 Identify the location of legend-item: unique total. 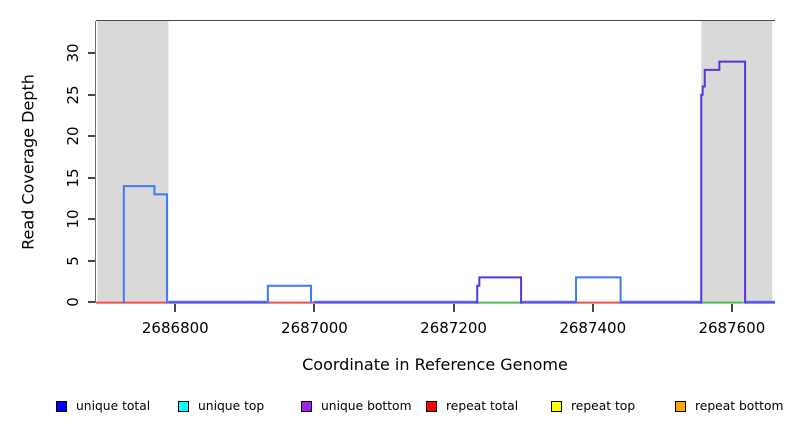
(103, 406).